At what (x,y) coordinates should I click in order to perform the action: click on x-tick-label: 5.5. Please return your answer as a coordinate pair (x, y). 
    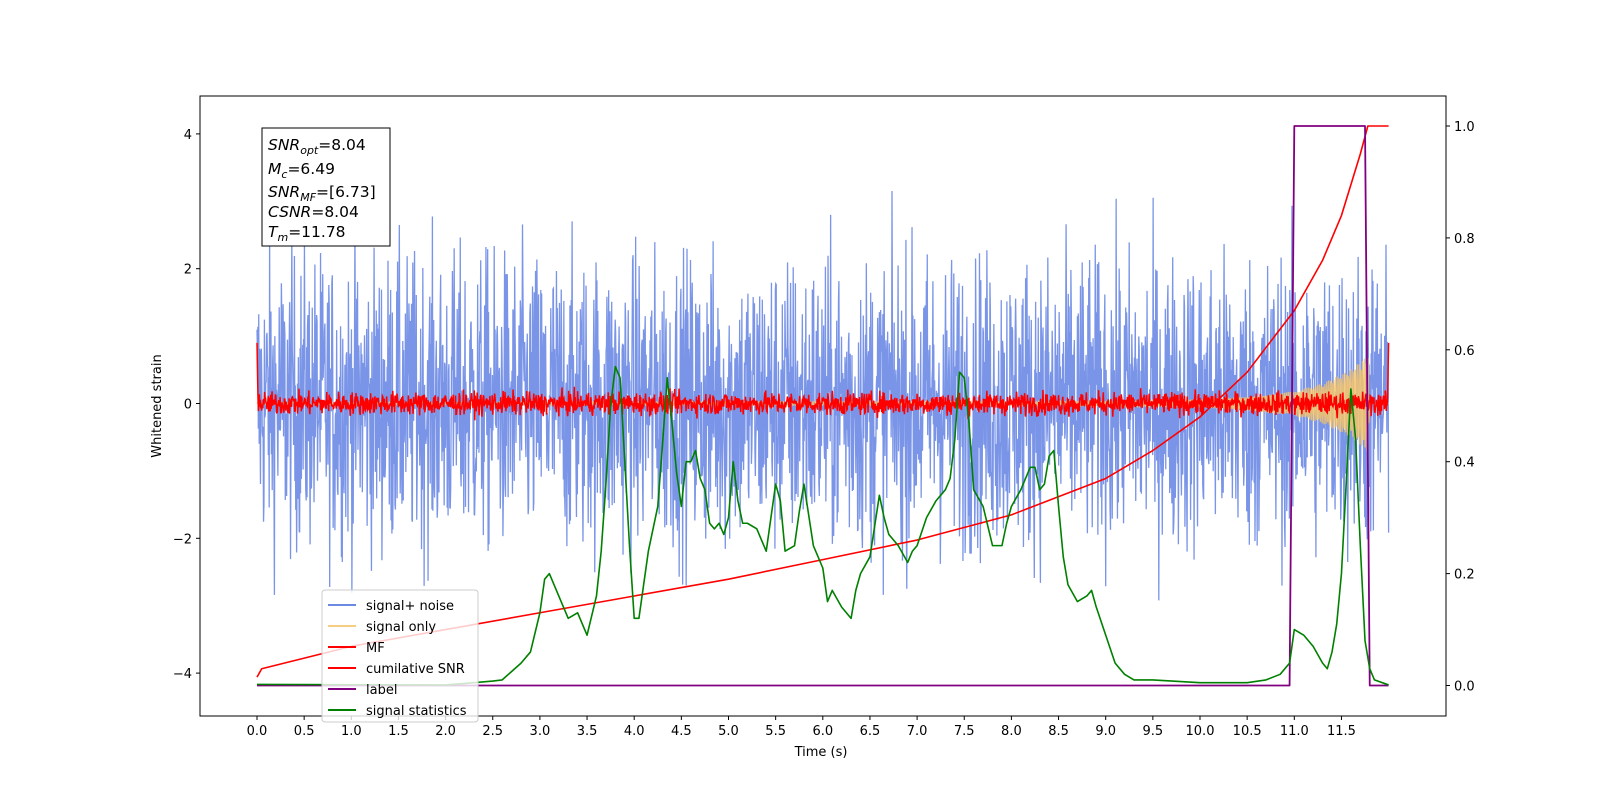
    Looking at the image, I should click on (775, 731).